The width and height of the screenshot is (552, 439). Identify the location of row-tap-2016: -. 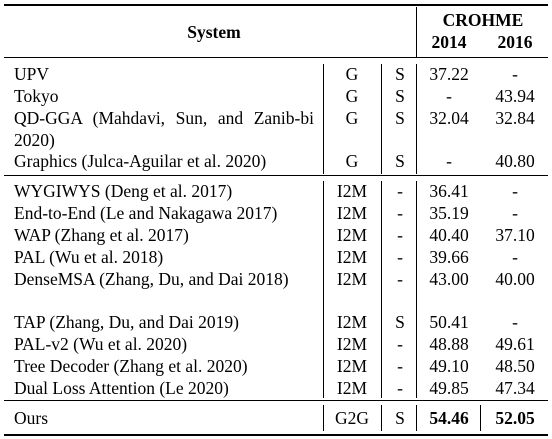
(515, 322).